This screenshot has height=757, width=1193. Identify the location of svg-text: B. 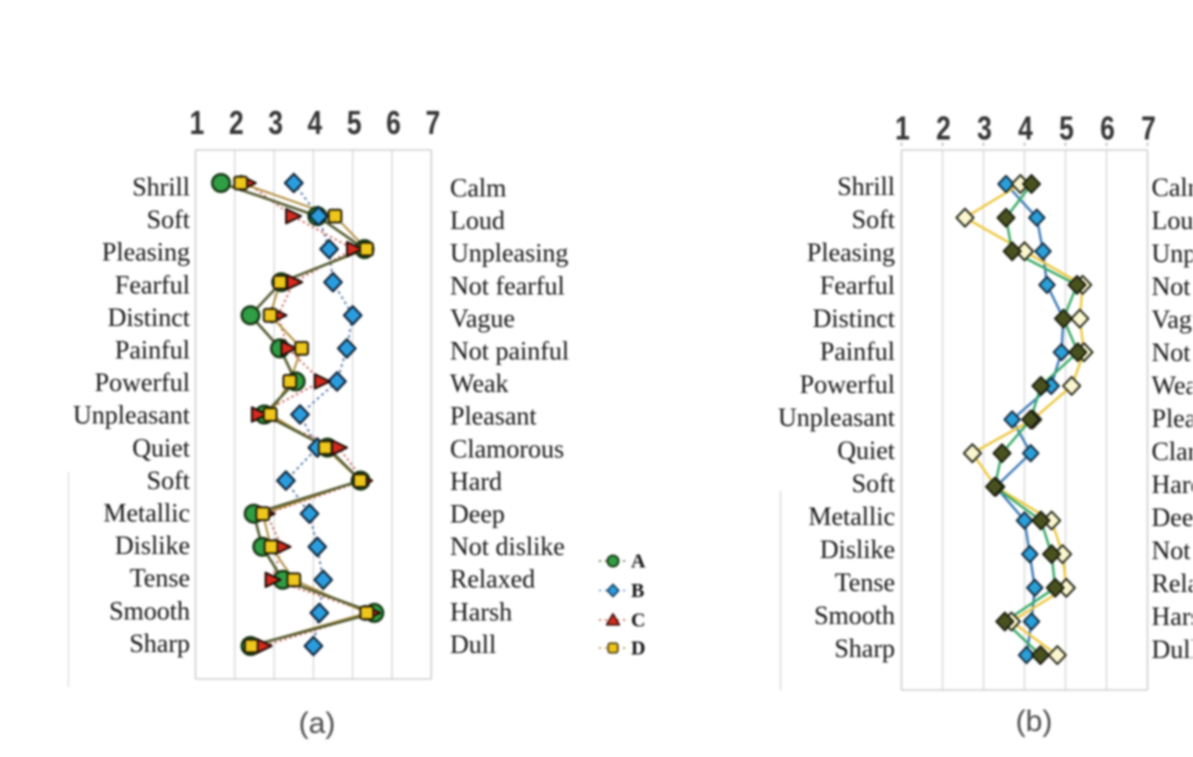
(637, 591).